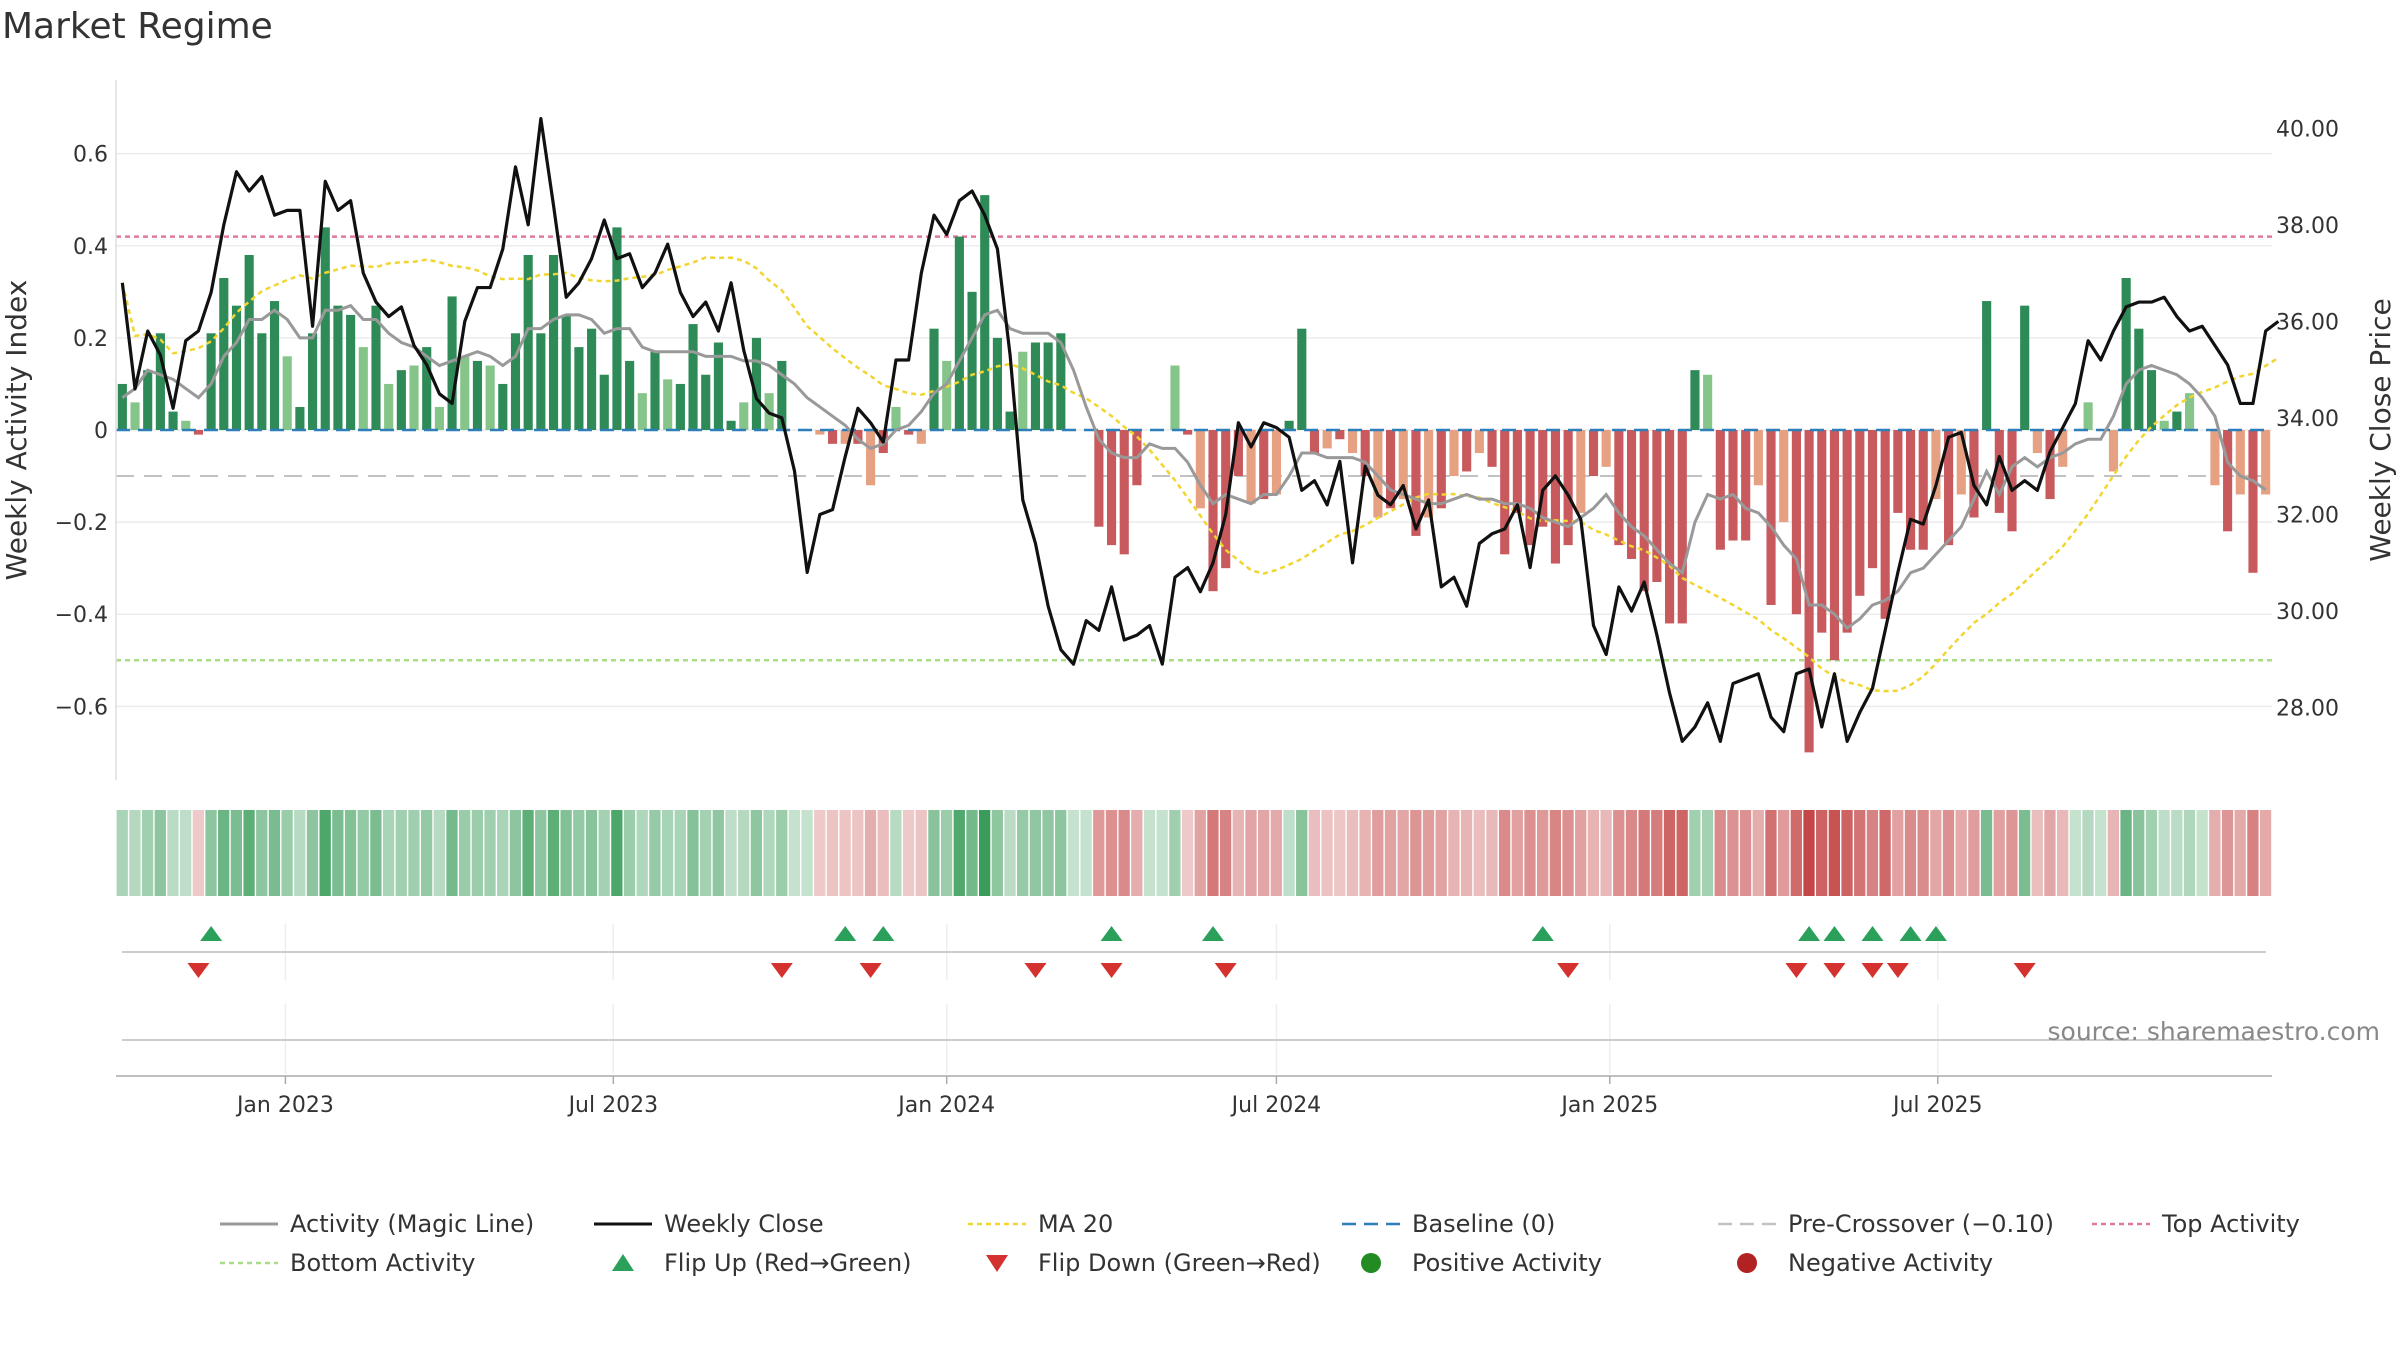  I want to click on legend-swatch-negative-activity, so click(1747, 1263).